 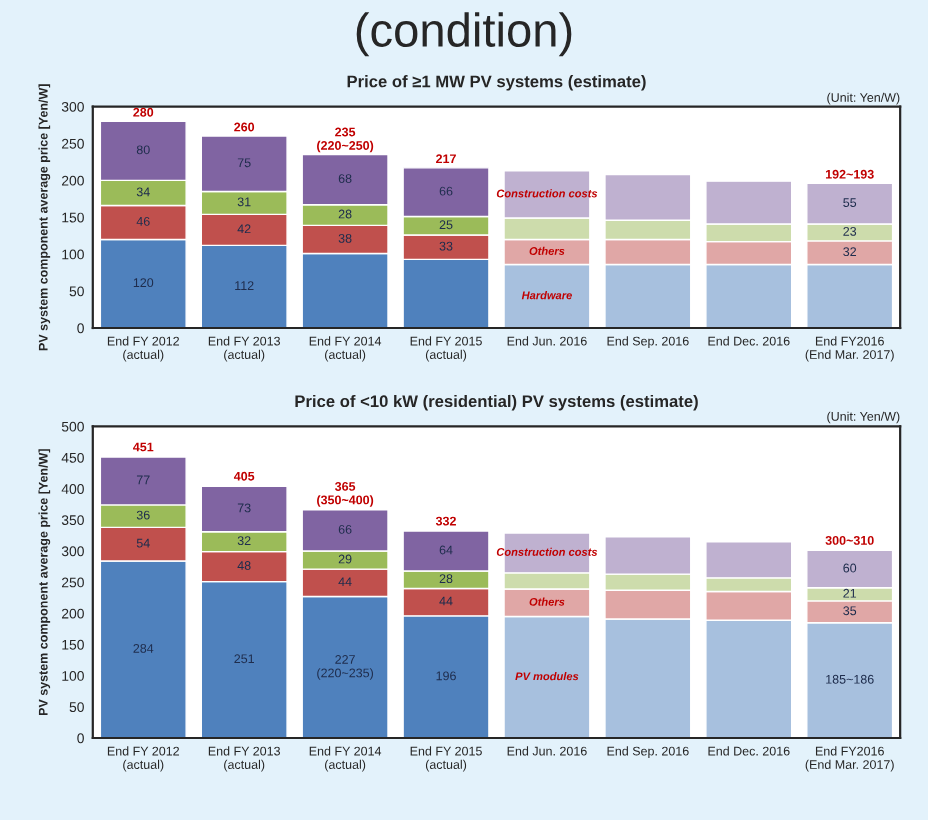 I want to click on chart-title: Price of <10 kW (residential) PV systems (estimate), so click(x=496, y=402).